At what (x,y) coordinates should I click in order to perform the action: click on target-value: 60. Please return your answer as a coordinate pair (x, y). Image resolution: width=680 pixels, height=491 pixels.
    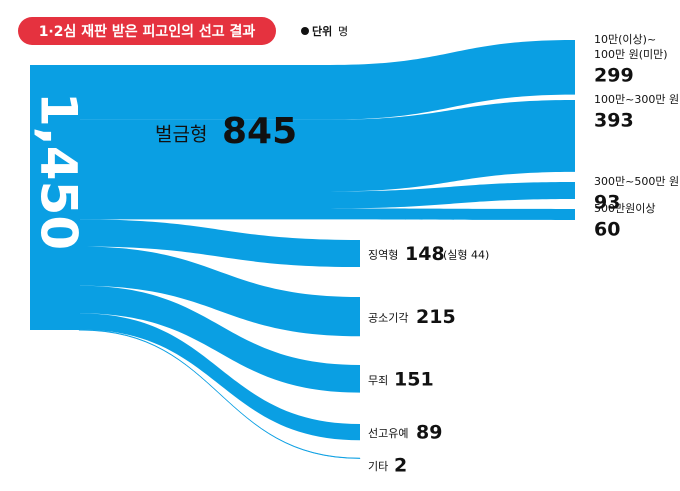
    Looking at the image, I should click on (607, 230).